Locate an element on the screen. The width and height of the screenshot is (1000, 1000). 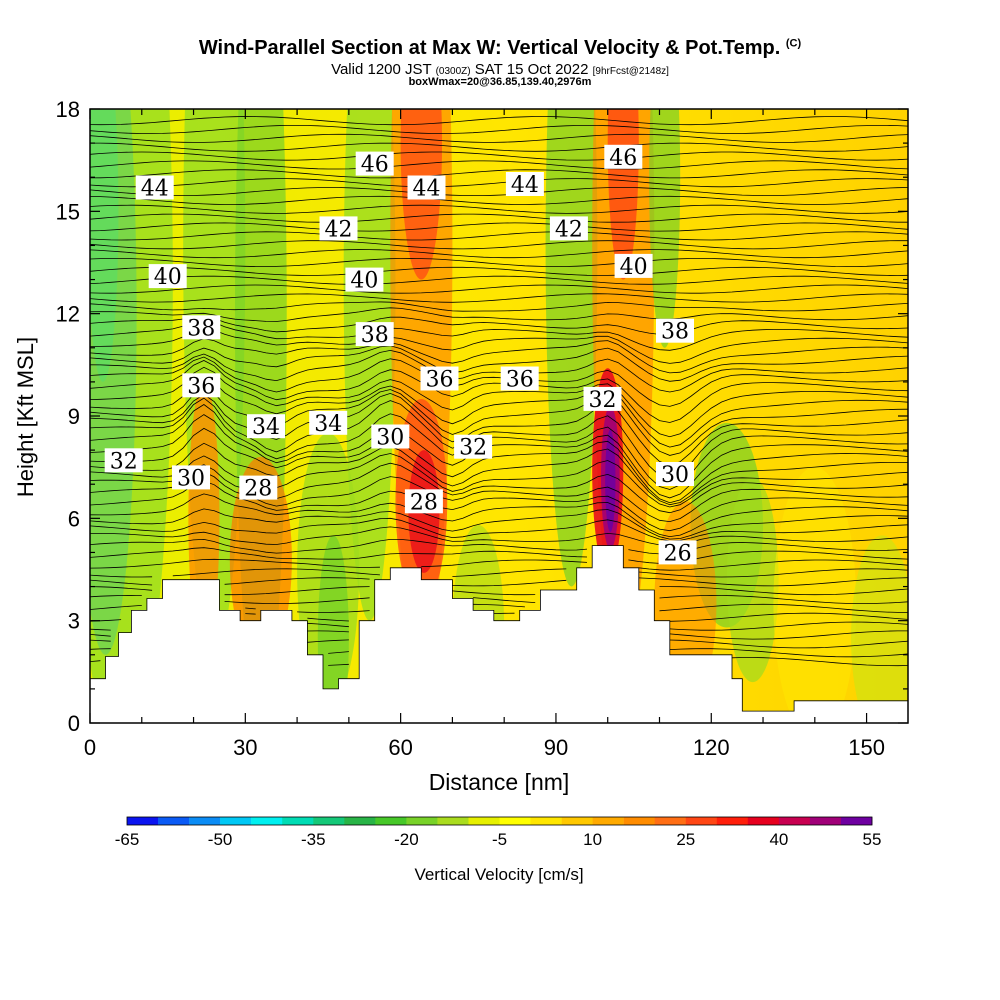
svg-text: 44 is located at coordinates (427, 189).